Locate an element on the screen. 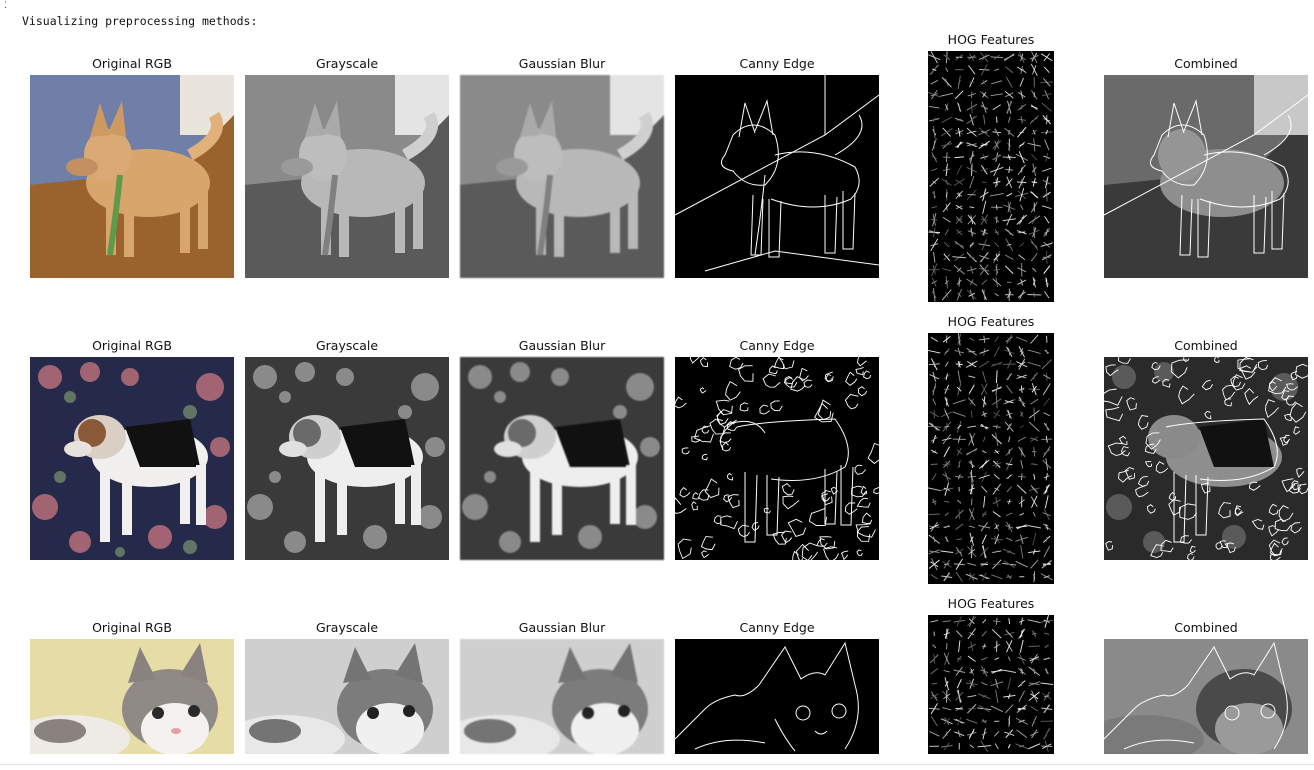  gaussian-blur-image is located at coordinates (562, 458).